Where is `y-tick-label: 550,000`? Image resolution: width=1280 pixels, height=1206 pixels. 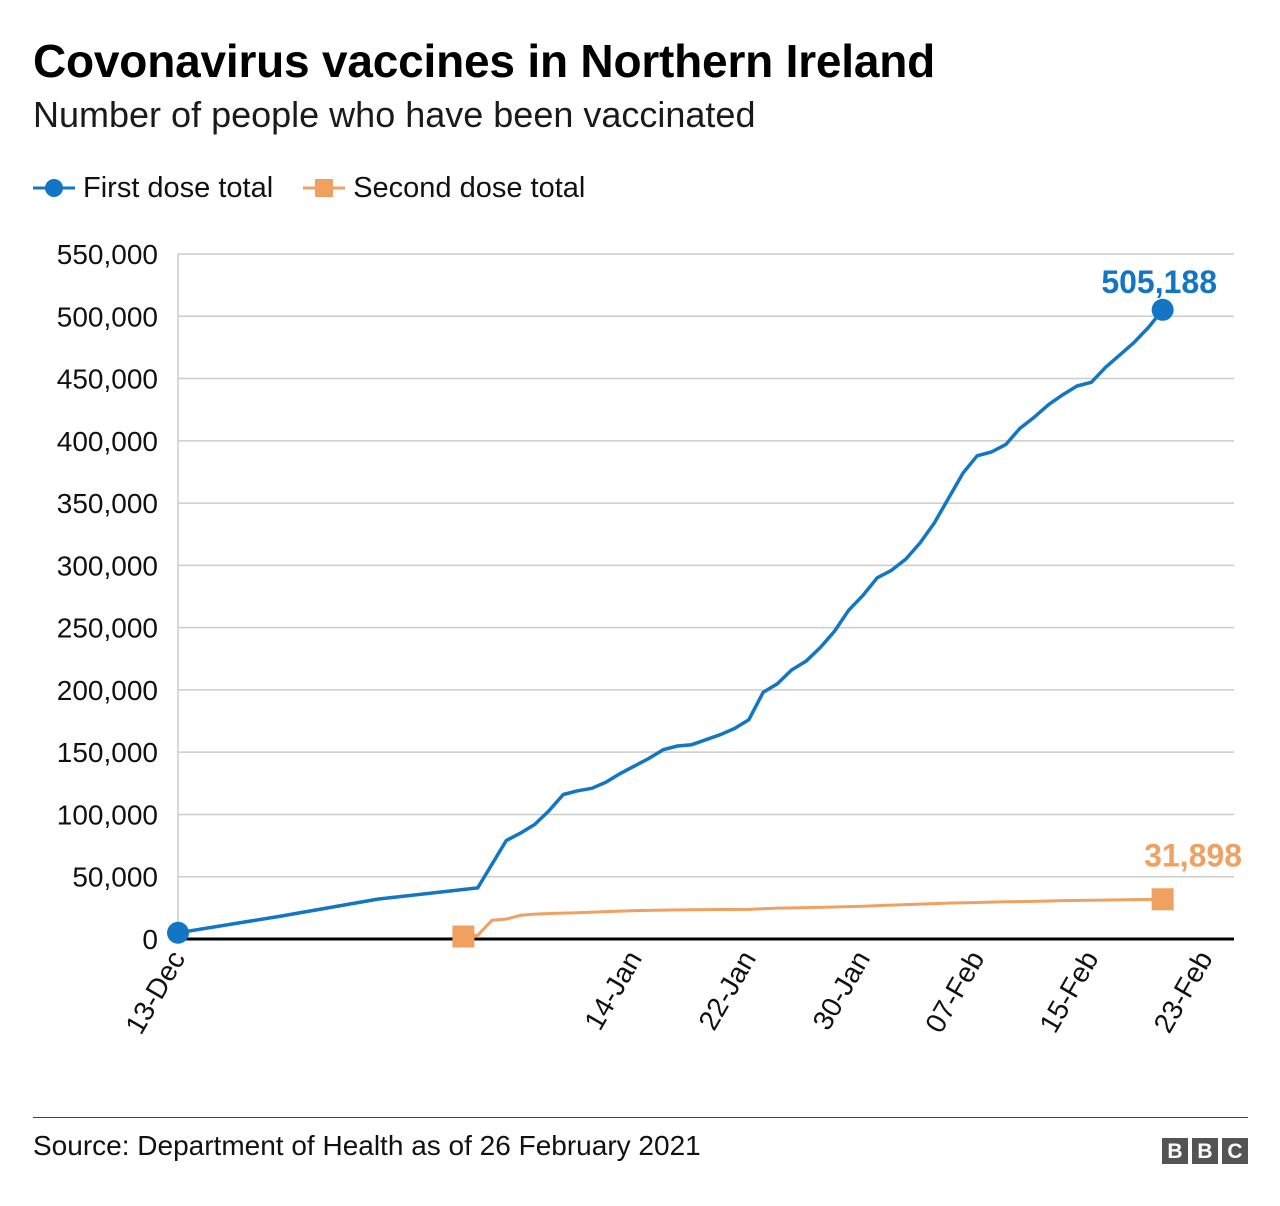
y-tick-label: 550,000 is located at coordinates (107, 254).